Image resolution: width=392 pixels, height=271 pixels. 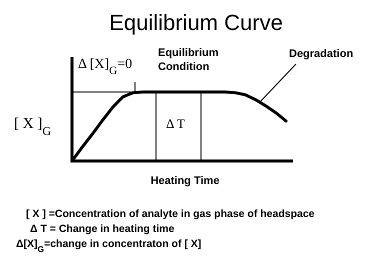 What do you see at coordinates (321, 54) in the screenshot?
I see `text: Degradation` at bounding box center [321, 54].